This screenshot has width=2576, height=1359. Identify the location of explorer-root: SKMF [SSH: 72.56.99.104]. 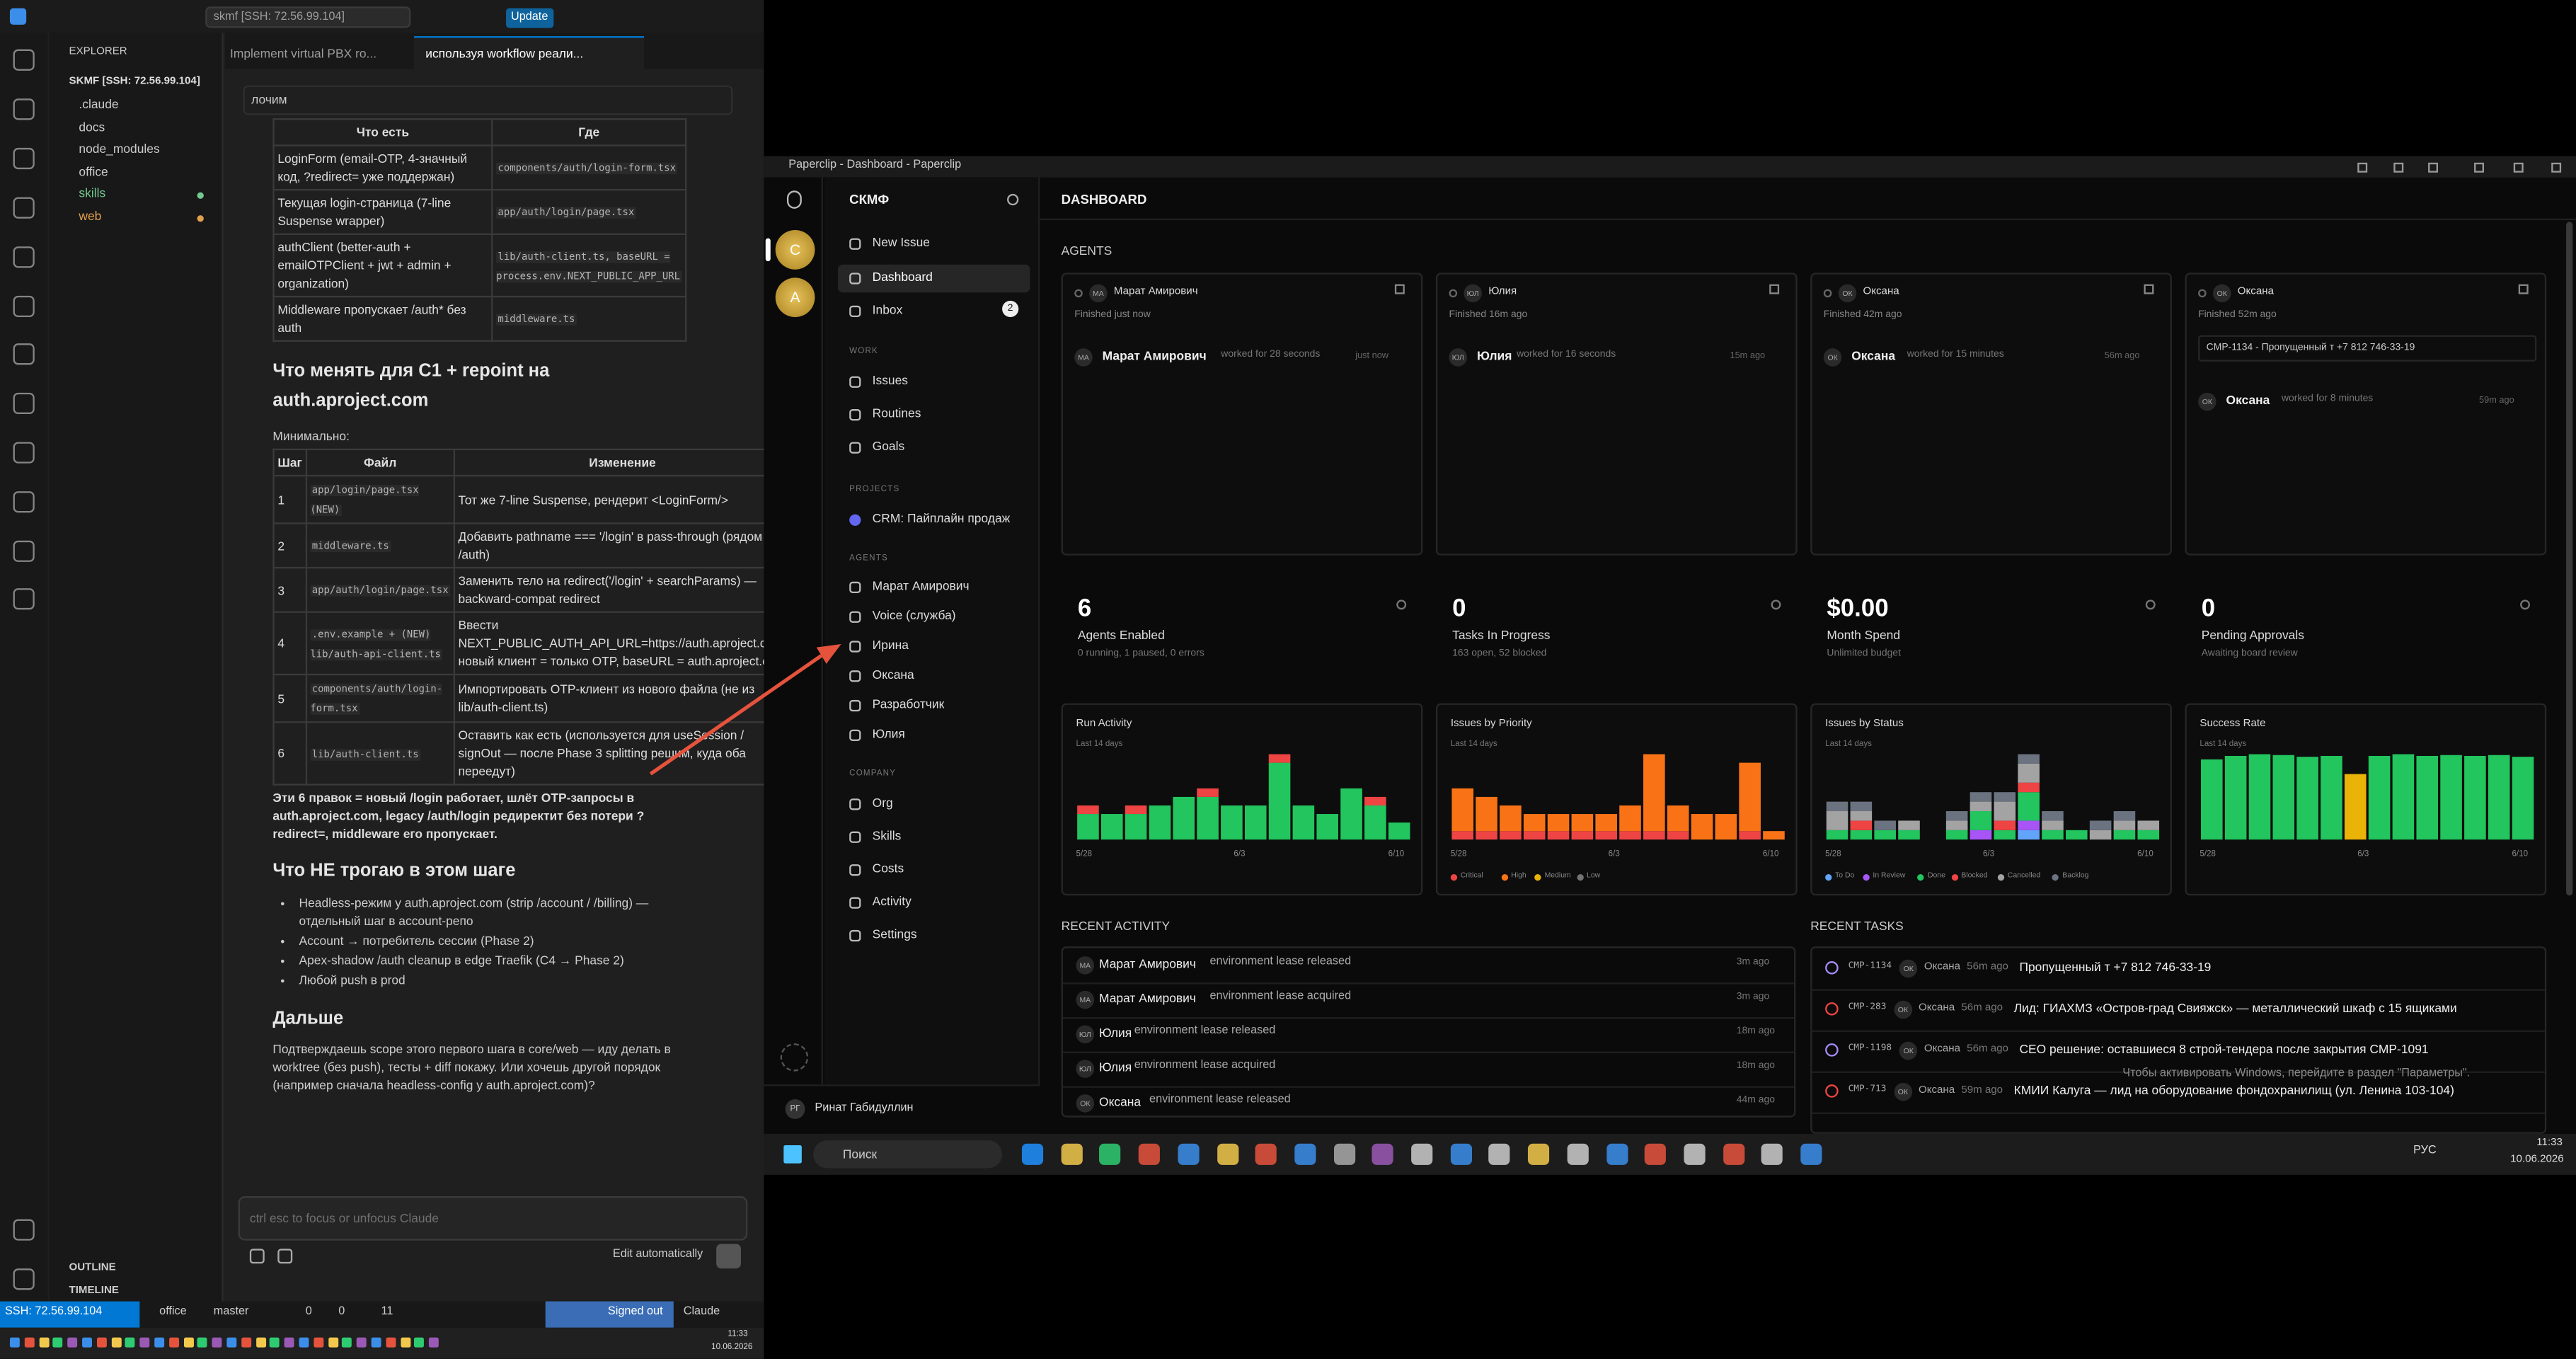
(135, 81).